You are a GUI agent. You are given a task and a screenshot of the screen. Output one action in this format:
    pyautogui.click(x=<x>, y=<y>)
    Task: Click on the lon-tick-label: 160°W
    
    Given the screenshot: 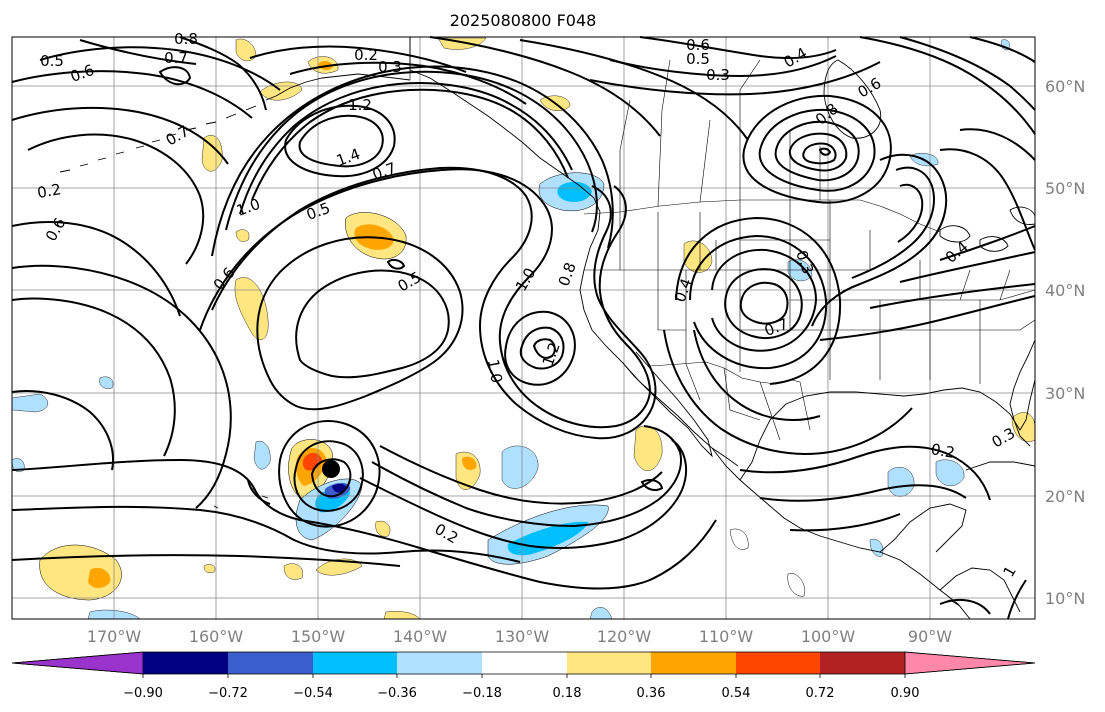 What is the action you would take?
    pyautogui.click(x=216, y=636)
    